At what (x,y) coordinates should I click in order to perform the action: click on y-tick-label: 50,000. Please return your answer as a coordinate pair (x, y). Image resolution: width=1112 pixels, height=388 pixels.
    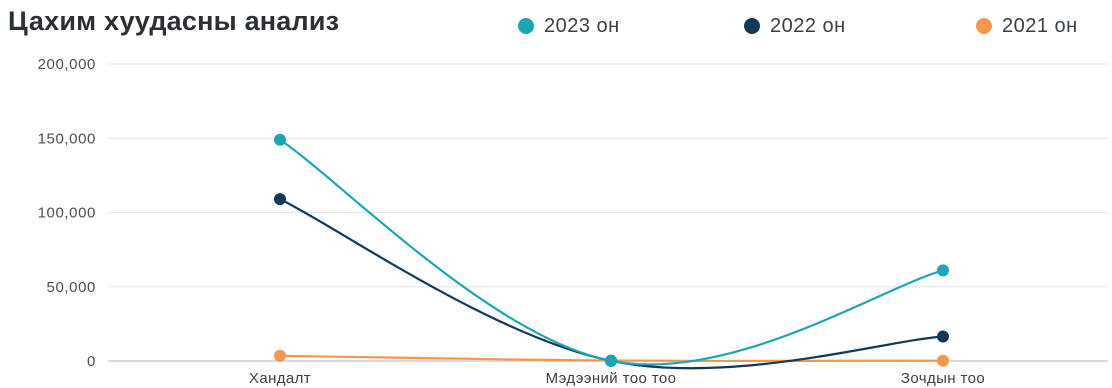
    Looking at the image, I should click on (71, 287).